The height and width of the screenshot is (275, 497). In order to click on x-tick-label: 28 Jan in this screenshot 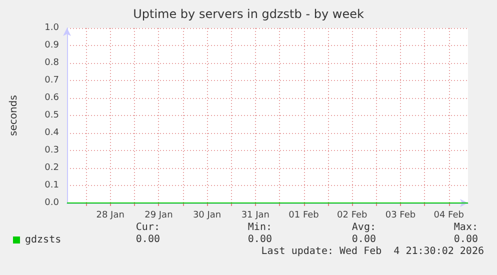, I will do `click(110, 215)`.